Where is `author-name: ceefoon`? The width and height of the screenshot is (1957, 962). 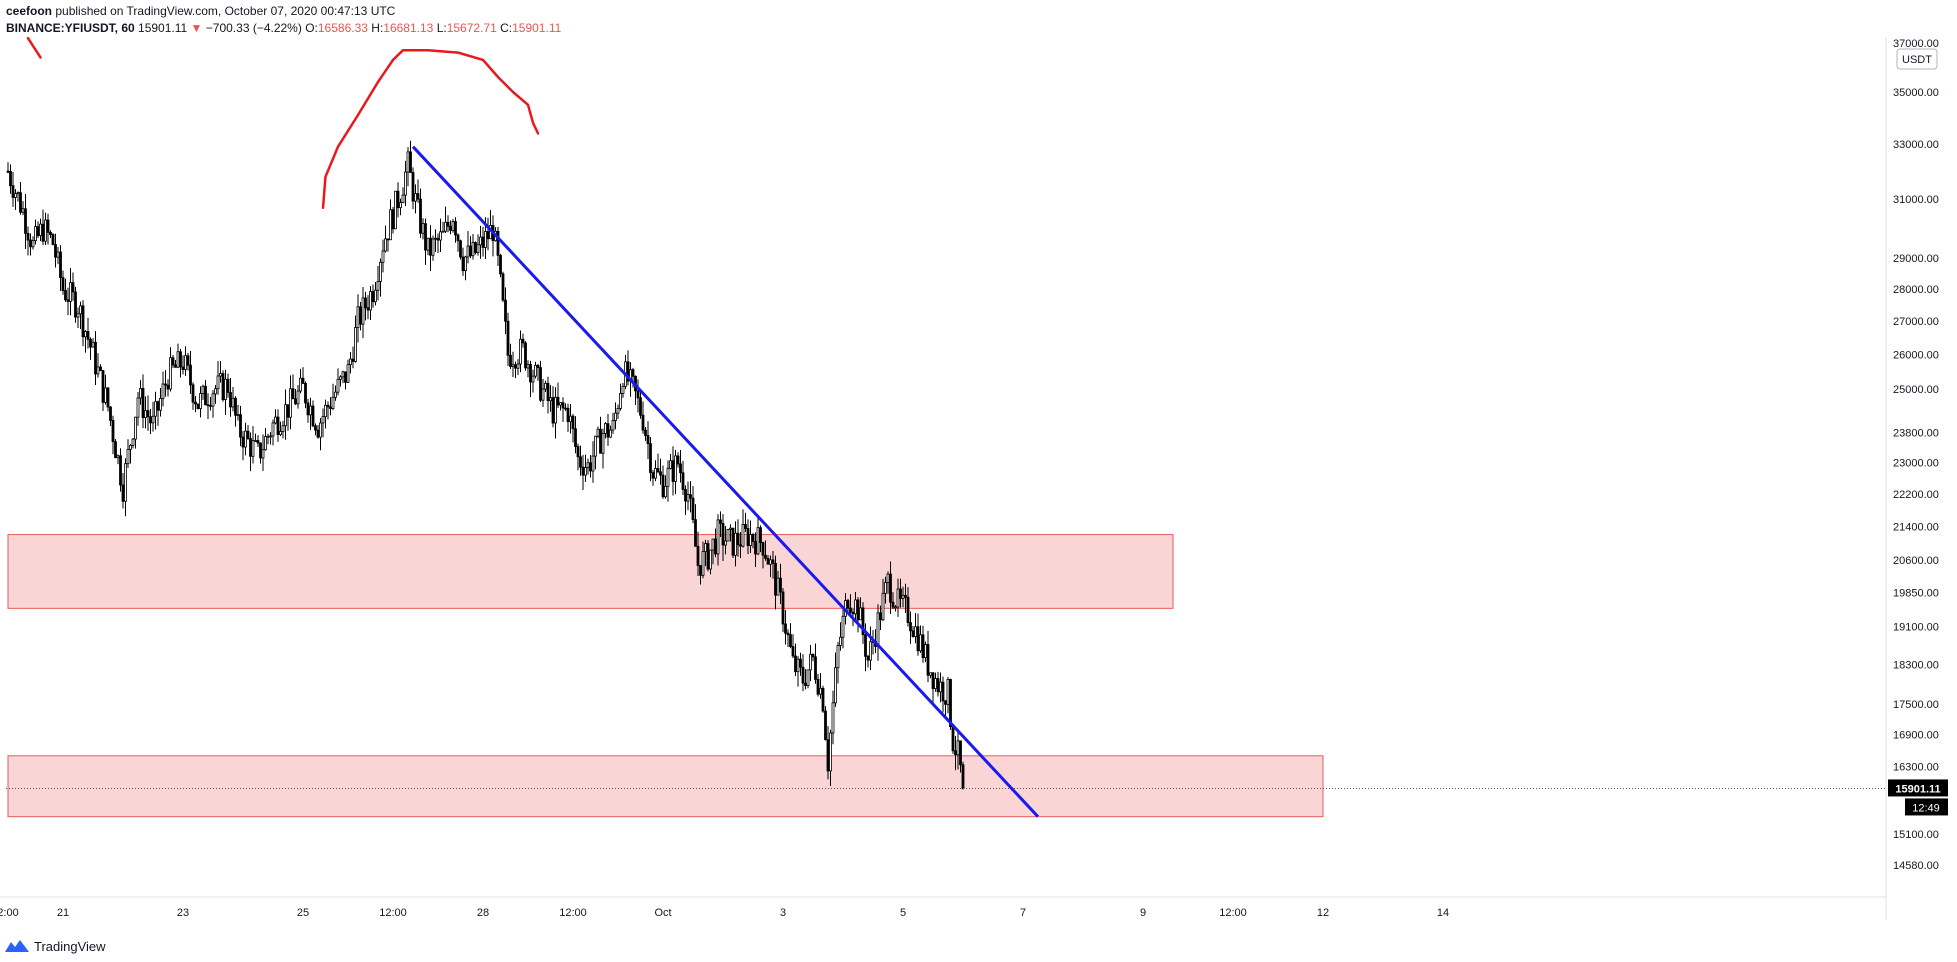 author-name: ceefoon is located at coordinates (29, 11).